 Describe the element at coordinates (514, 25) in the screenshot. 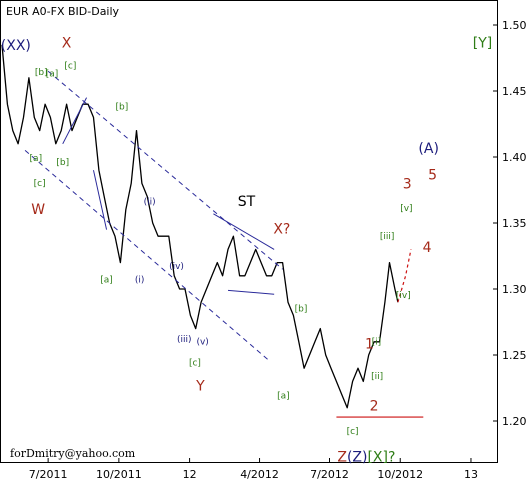

I see `y-tick-label: 1.50` at that location.